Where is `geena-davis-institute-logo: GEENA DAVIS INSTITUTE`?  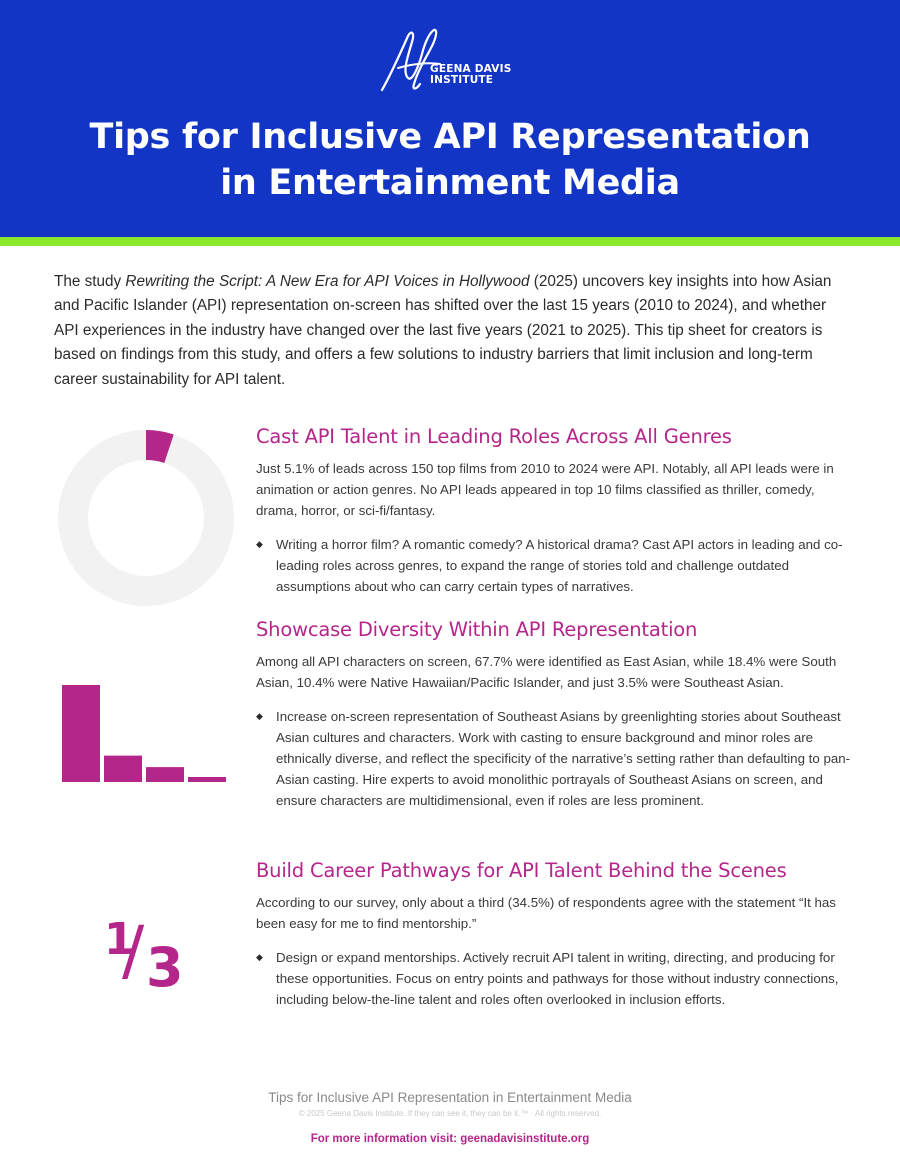 geena-davis-institute-logo: GEENA DAVIS INSTITUTE is located at coordinates (453, 63).